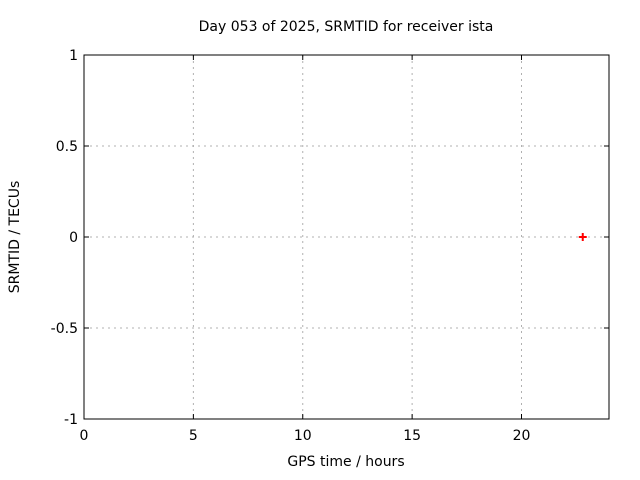 Image resolution: width=640 pixels, height=480 pixels. I want to click on x-tick-label: 20, so click(522, 436).